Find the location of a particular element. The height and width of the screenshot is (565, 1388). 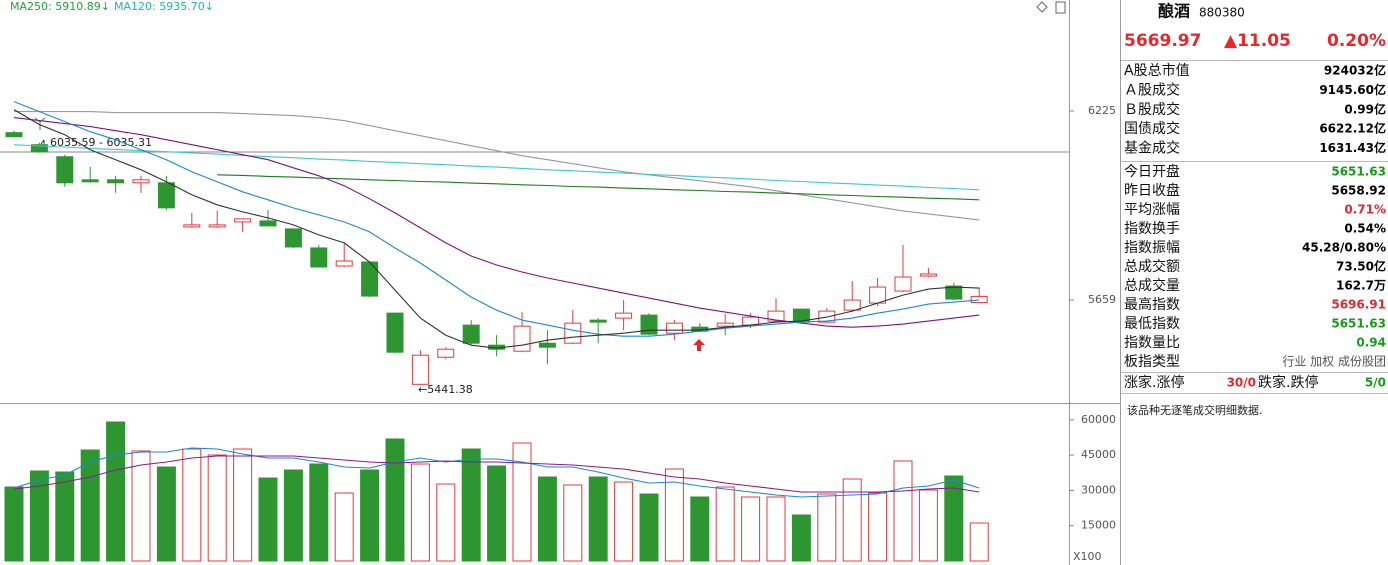

y-tick-label: 30000 is located at coordinates (1098, 489).